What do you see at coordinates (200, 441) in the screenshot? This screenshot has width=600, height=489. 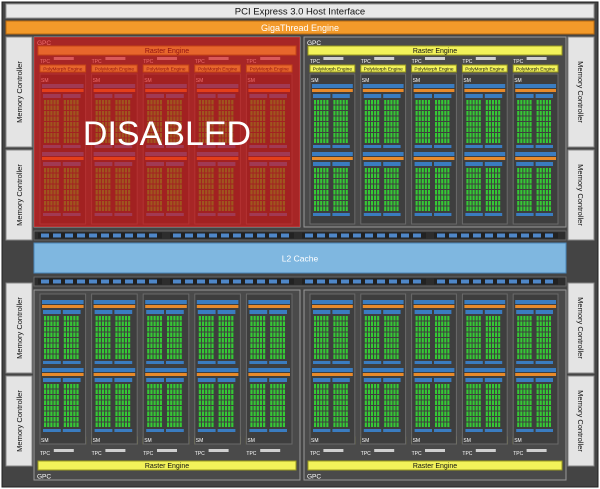 I see `sm-label: SM` at bounding box center [200, 441].